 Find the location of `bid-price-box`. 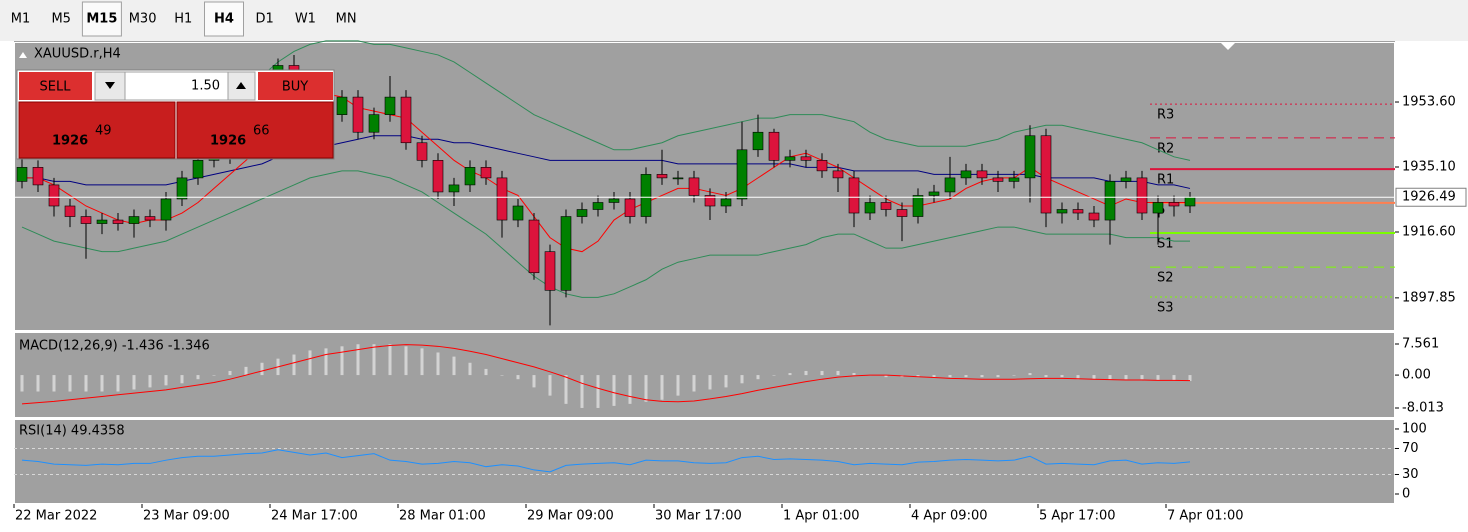

bid-price-box is located at coordinates (97, 130).